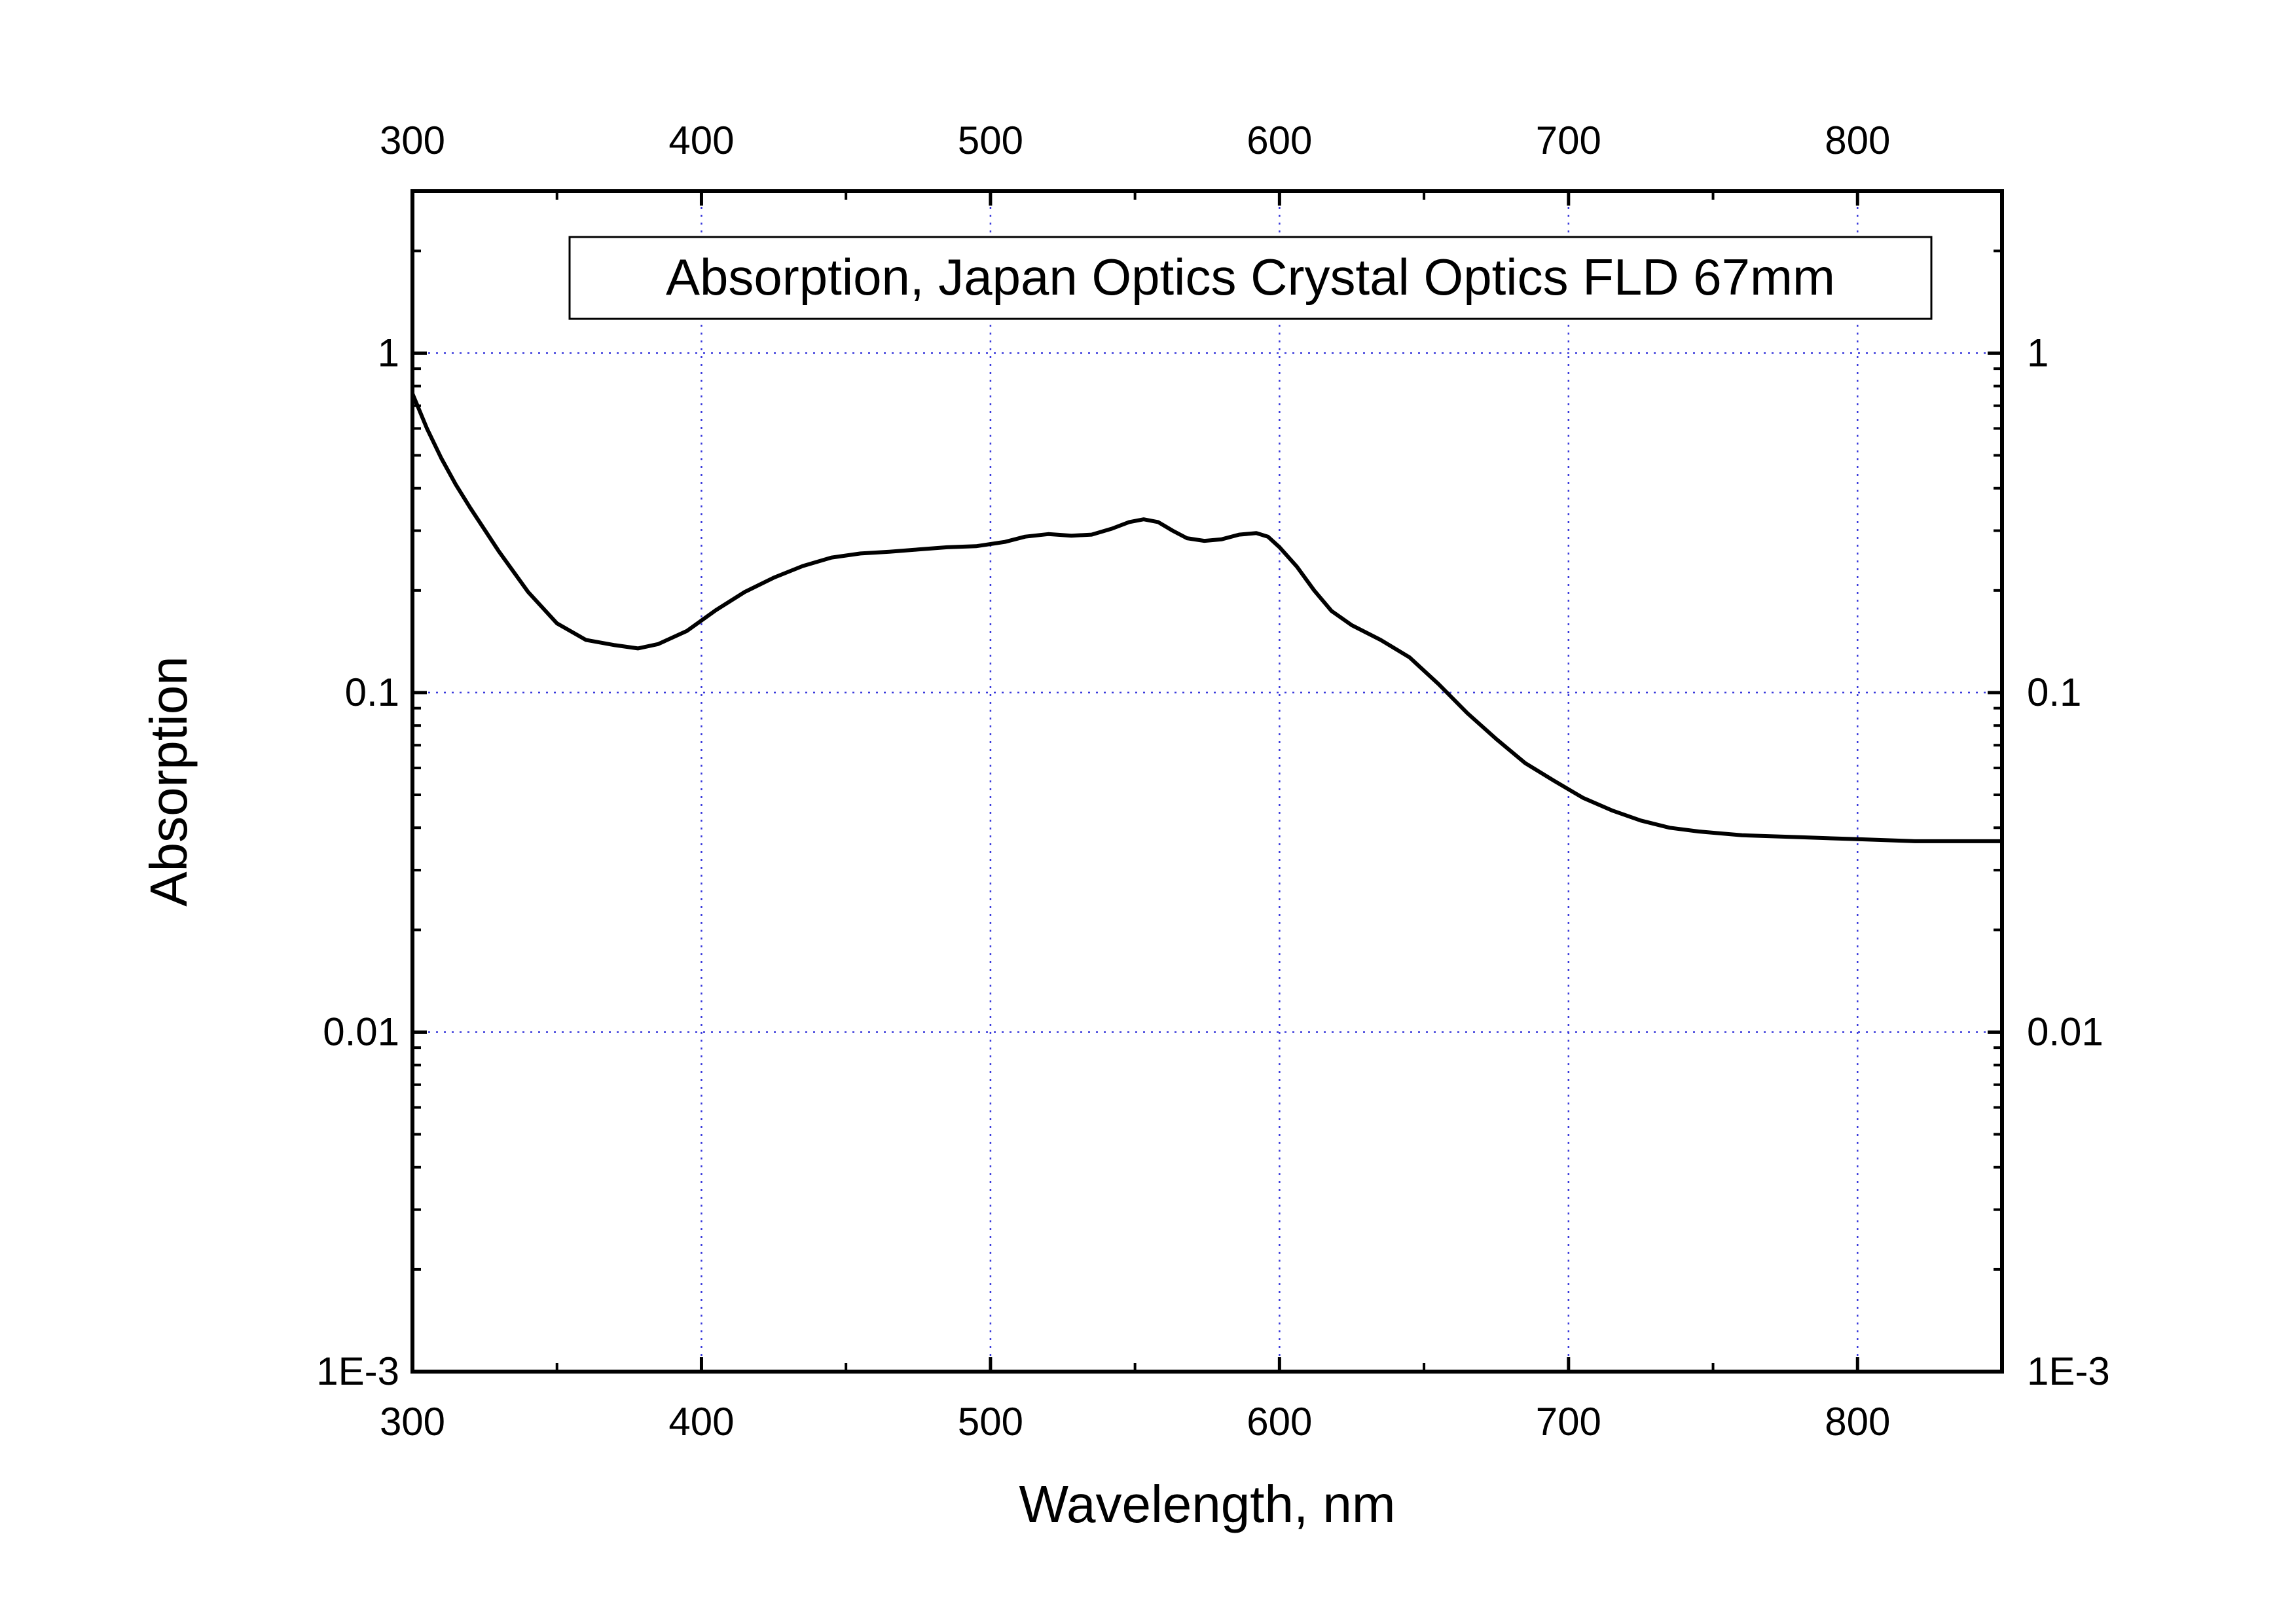  I want to click on y-axis-title: Absorption, so click(168, 781).